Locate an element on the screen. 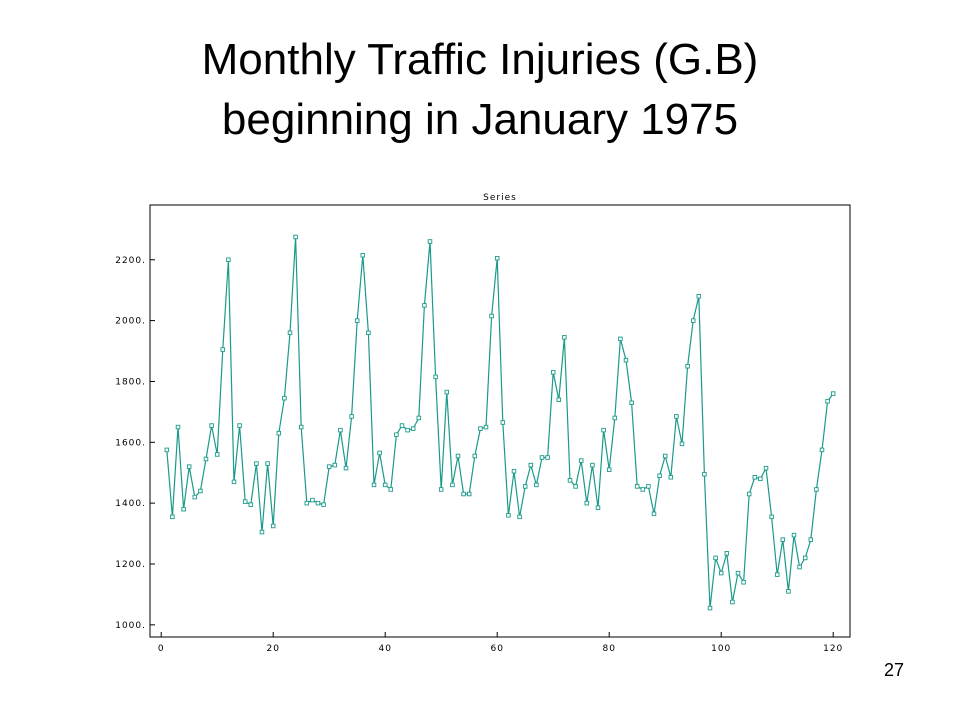 The image size is (960, 720). x-tick-label: 60 is located at coordinates (496, 649).